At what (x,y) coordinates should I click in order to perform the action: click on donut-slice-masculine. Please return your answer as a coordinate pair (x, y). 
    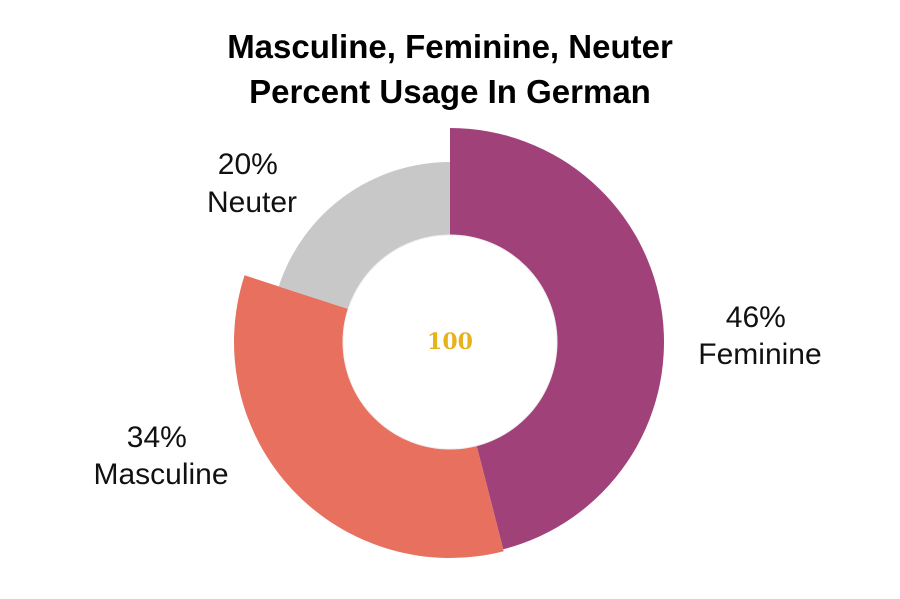
    Looking at the image, I should click on (368, 417).